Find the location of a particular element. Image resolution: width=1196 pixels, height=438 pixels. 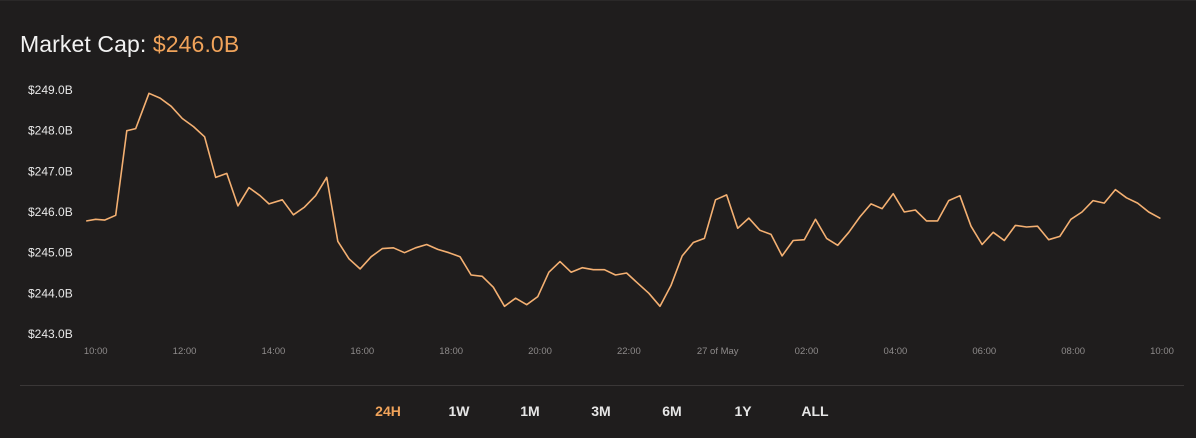

range-tab-3m: 3M is located at coordinates (601, 411).